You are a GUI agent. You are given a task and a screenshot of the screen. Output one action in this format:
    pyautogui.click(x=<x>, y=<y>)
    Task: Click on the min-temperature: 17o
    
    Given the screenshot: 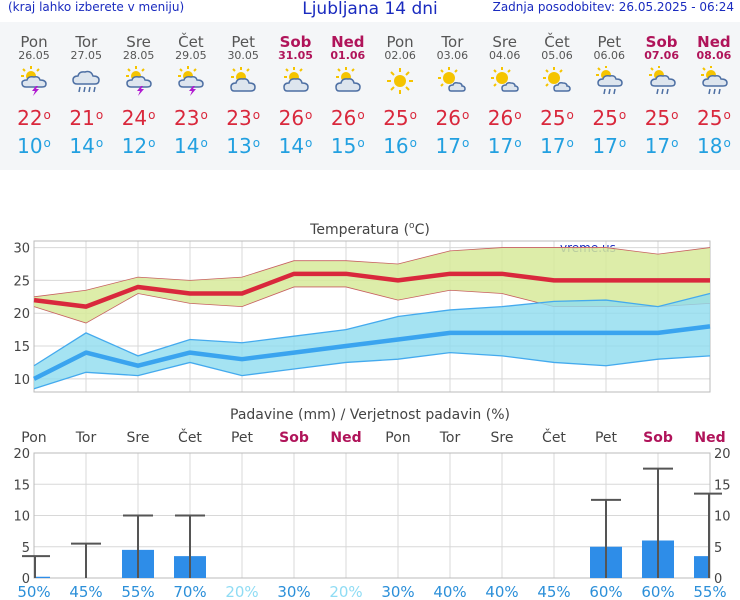 What is the action you would take?
    pyautogui.click(x=452, y=146)
    